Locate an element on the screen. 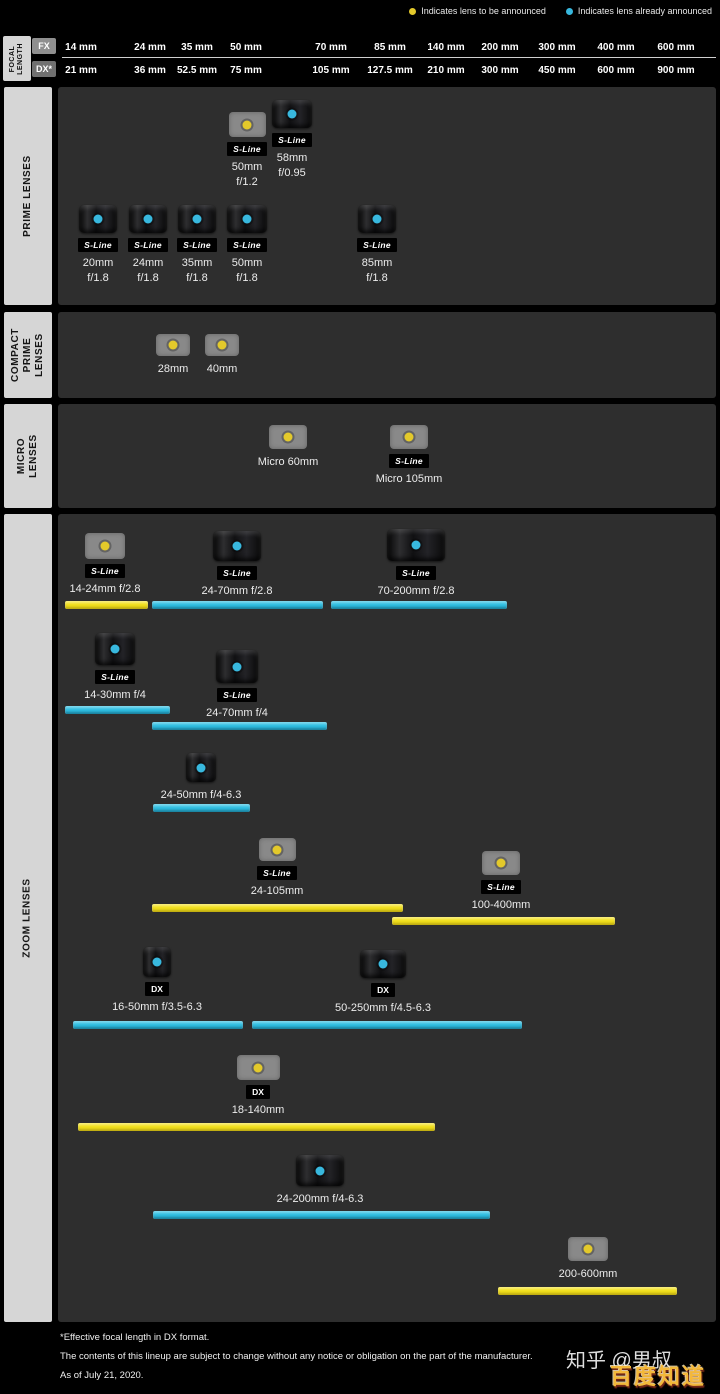 This screenshot has height=1394, width=720. lens-item-50-250mm-f4.5-6.3: DX 50-250mm f/4.5-6.3 is located at coordinates (383, 983).